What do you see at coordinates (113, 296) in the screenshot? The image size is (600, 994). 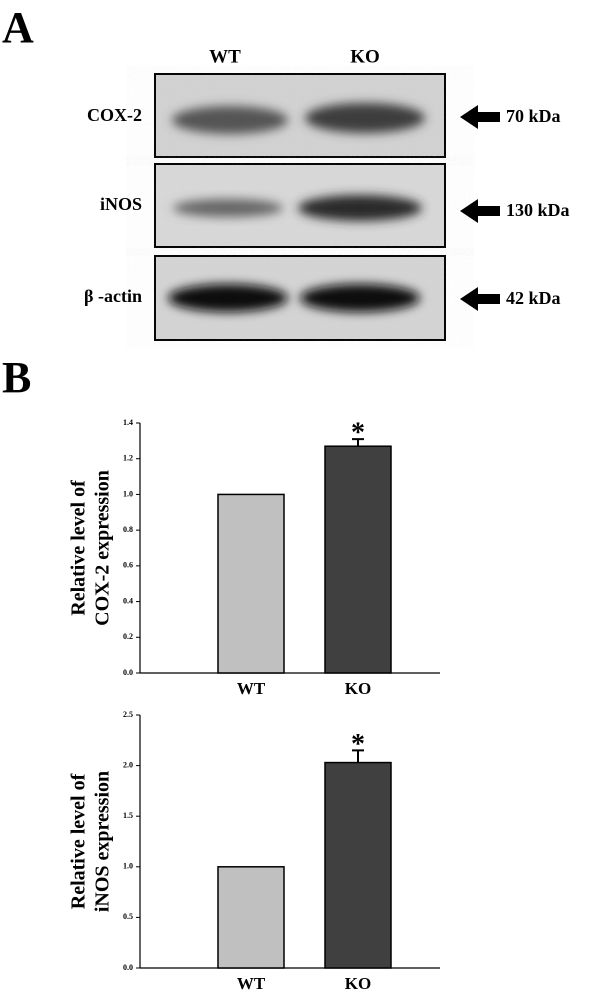 I see `row-label: β -actin` at bounding box center [113, 296].